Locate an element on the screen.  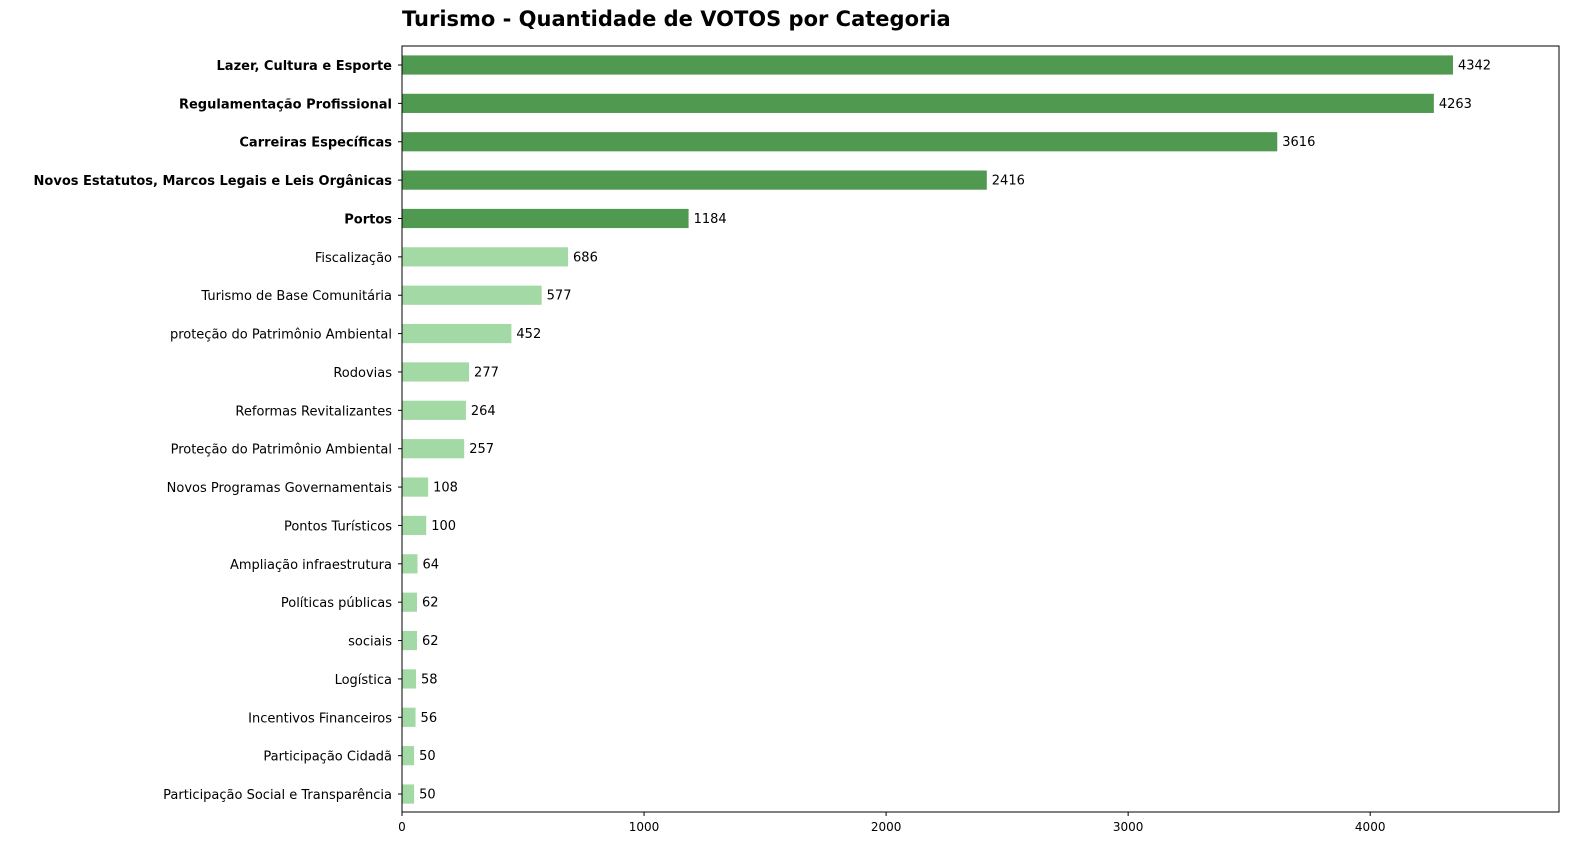
x-tick-label: 3000 is located at coordinates (1128, 827).